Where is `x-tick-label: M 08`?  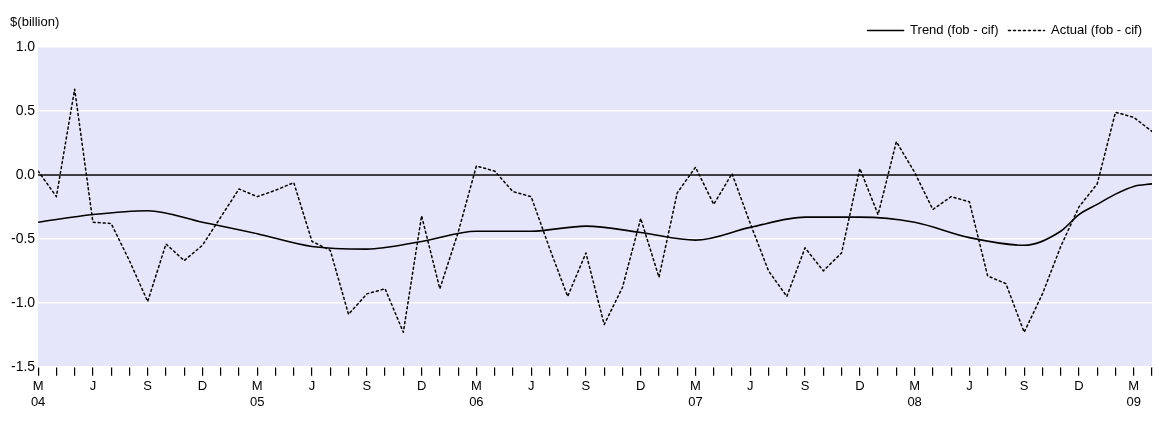 x-tick-label: M 08 is located at coordinates (914, 393).